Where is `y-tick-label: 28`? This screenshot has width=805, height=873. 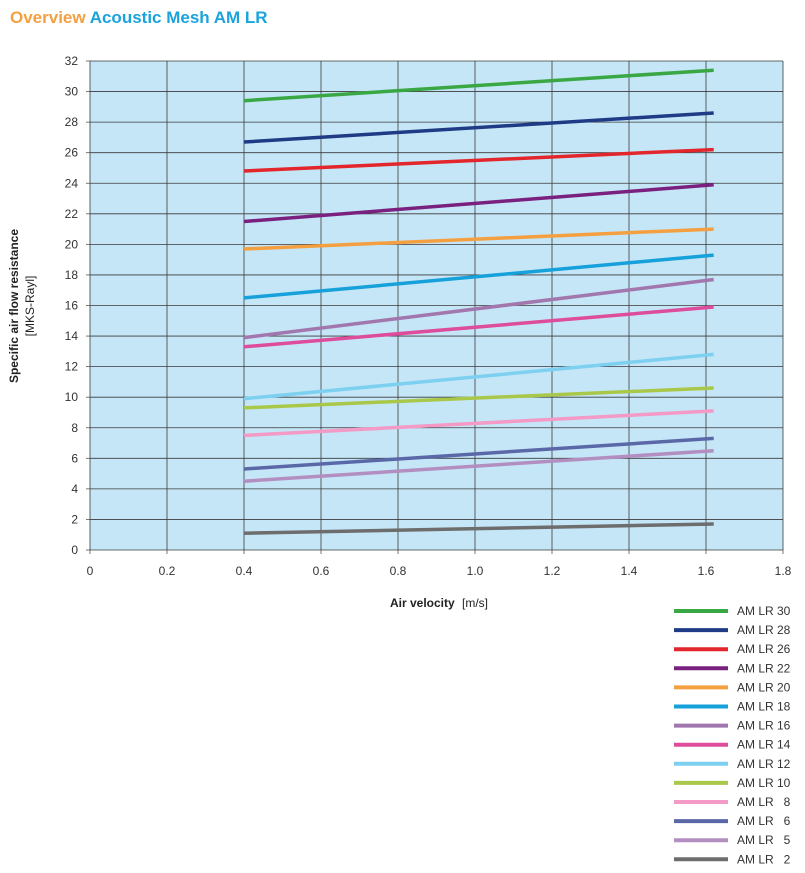
y-tick-label: 28 is located at coordinates (72, 122).